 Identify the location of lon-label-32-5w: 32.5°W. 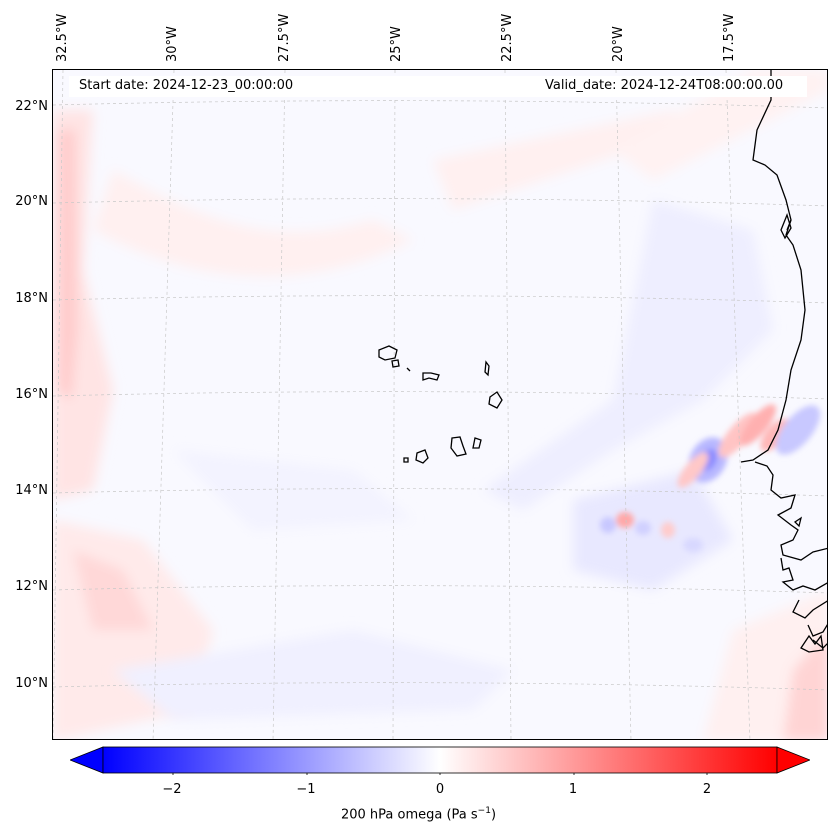
(62, 37).